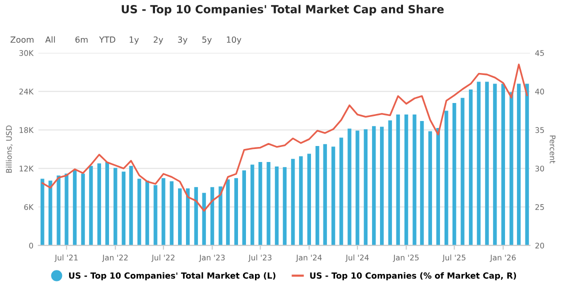 This screenshot has width=565, height=294. What do you see at coordinates (413, 276) in the screenshot?
I see `legend-label: US - Top 10 Companies (% of Market Cap, R)` at bounding box center [413, 276].